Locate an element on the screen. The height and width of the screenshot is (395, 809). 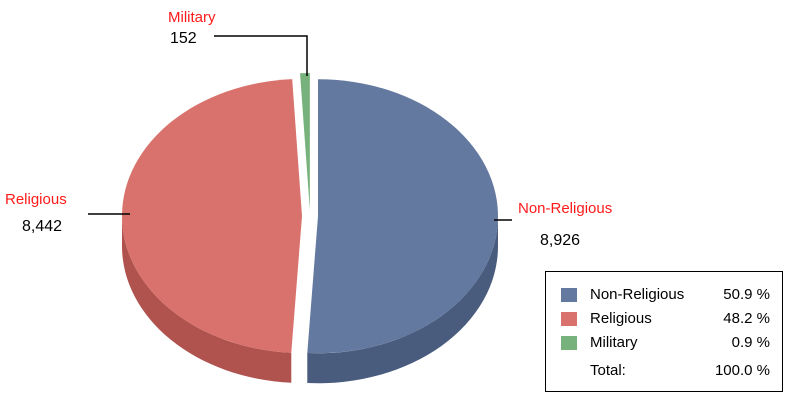
legend-label-military: Military is located at coordinates (614, 342).